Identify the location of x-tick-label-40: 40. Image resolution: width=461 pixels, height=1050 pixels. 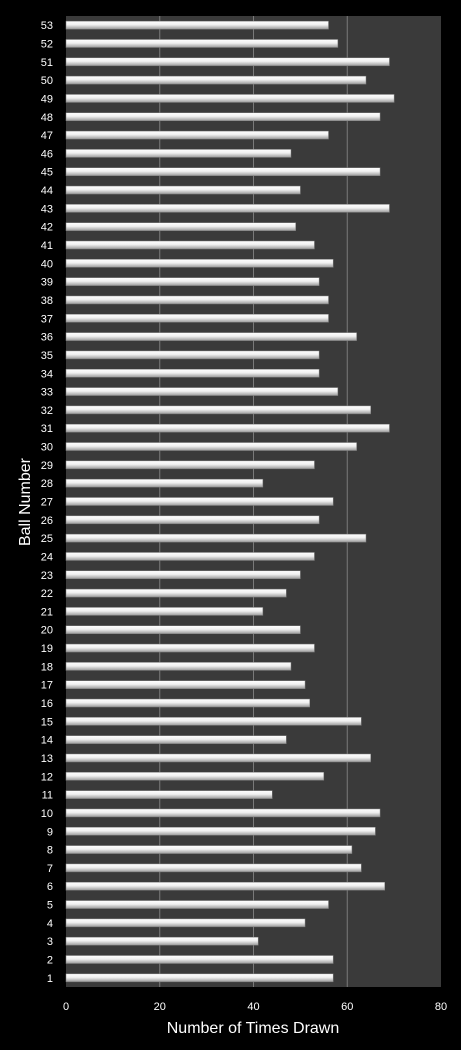
(253, 1007).